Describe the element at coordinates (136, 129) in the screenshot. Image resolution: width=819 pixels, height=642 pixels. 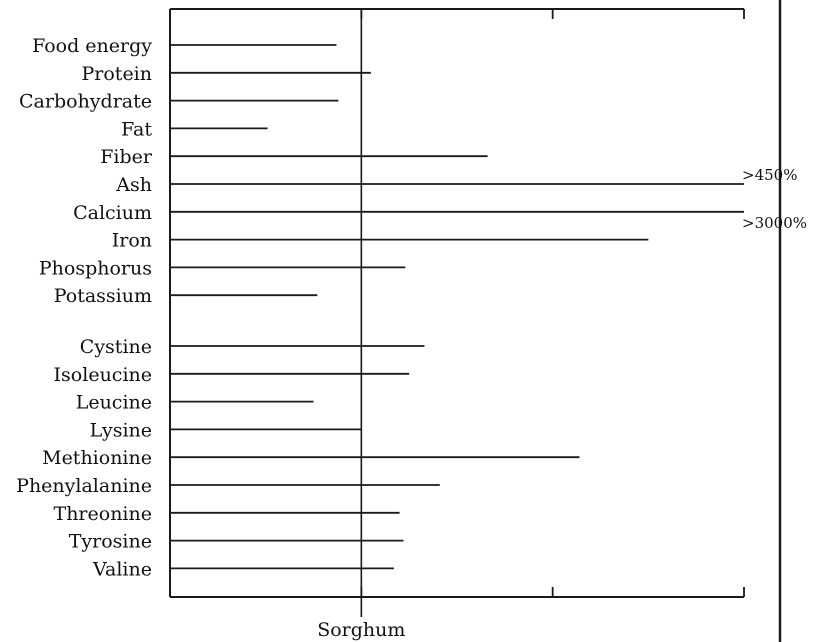
I see `category-label-fat: Fat` at that location.